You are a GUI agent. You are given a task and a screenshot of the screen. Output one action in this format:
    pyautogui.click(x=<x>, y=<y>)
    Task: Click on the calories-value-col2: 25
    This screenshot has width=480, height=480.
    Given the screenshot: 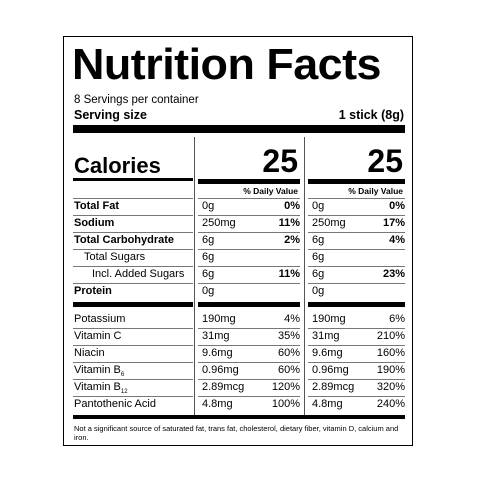 What is the action you would take?
    pyautogui.click(x=385, y=161)
    